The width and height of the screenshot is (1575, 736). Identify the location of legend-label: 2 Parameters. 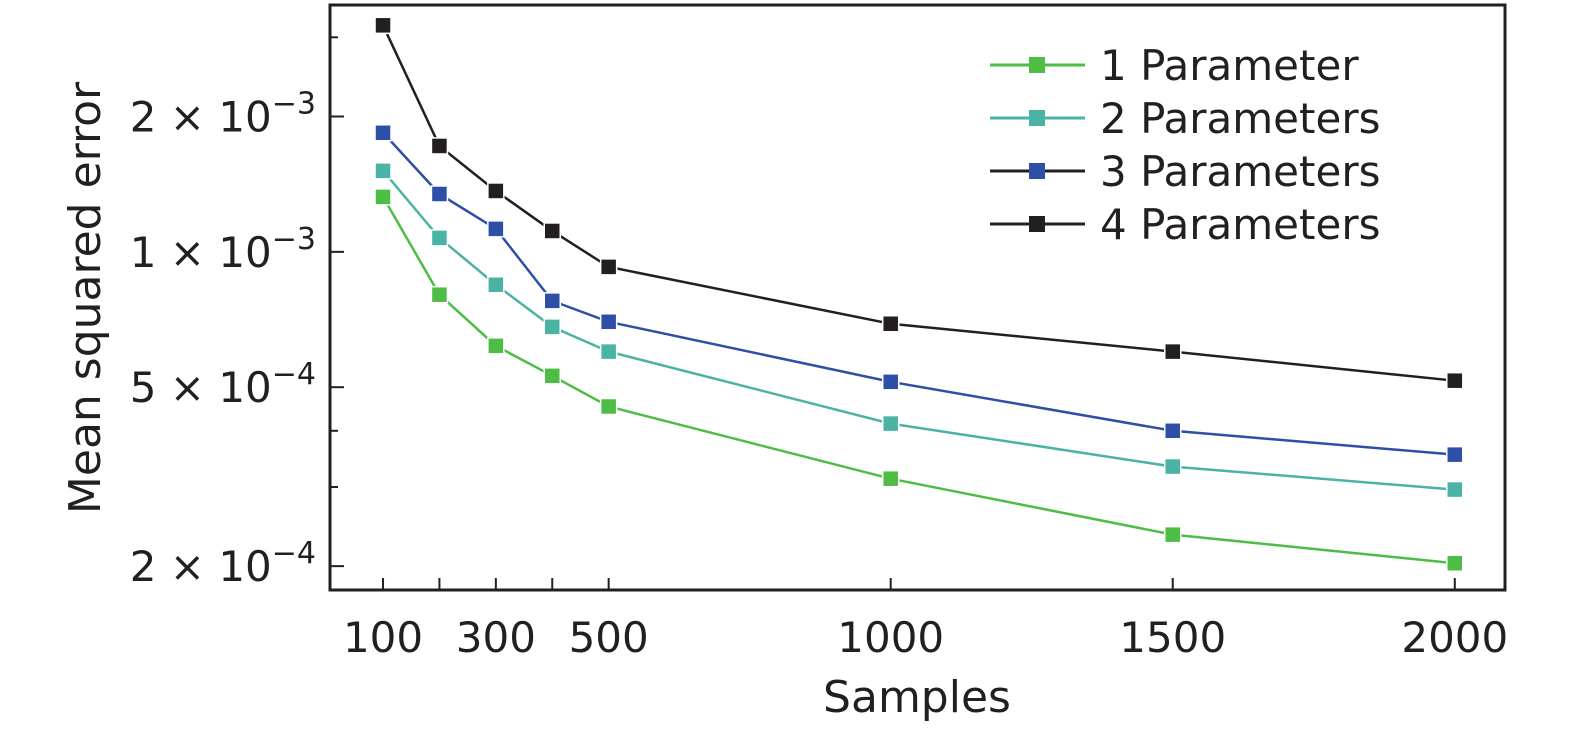
(1240, 118).